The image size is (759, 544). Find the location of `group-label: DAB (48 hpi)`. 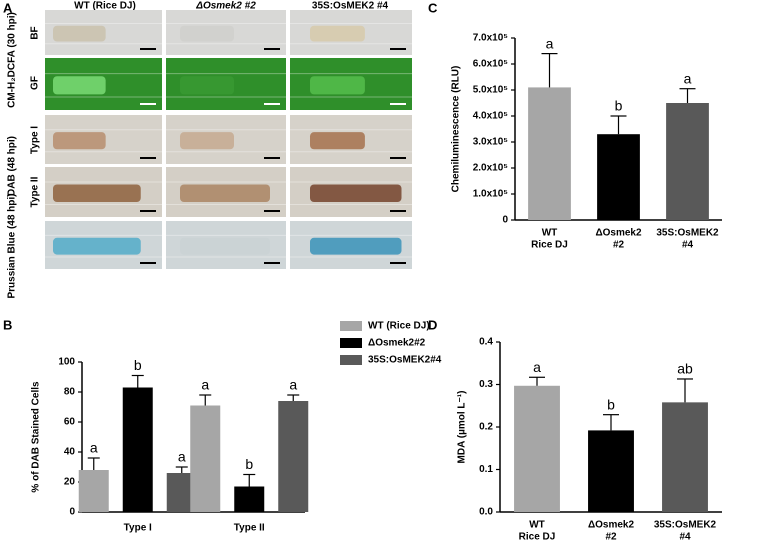

group-label: DAB (48 hpi) is located at coordinates (12, 166).